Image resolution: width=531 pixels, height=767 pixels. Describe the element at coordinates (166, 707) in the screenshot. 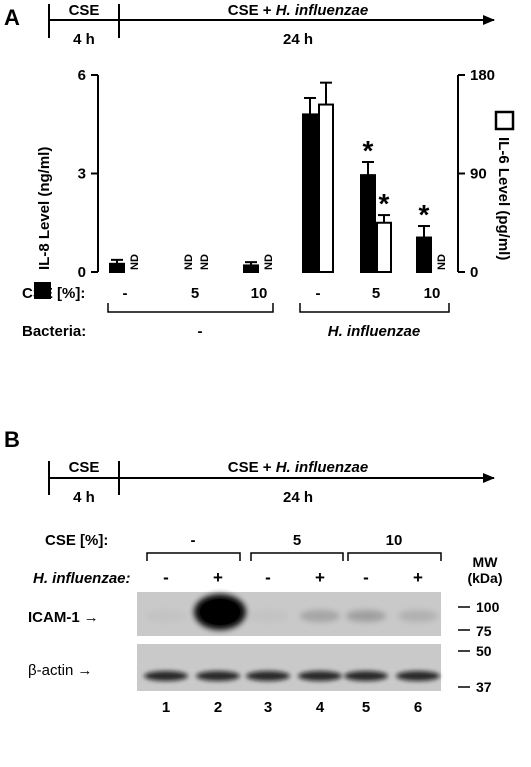

I see `lane-number: 1` at that location.